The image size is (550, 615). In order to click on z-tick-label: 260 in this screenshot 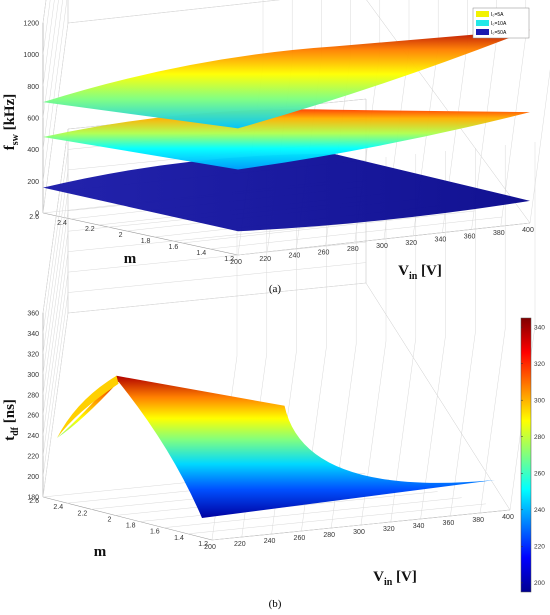, I will do `click(33, 416)`.